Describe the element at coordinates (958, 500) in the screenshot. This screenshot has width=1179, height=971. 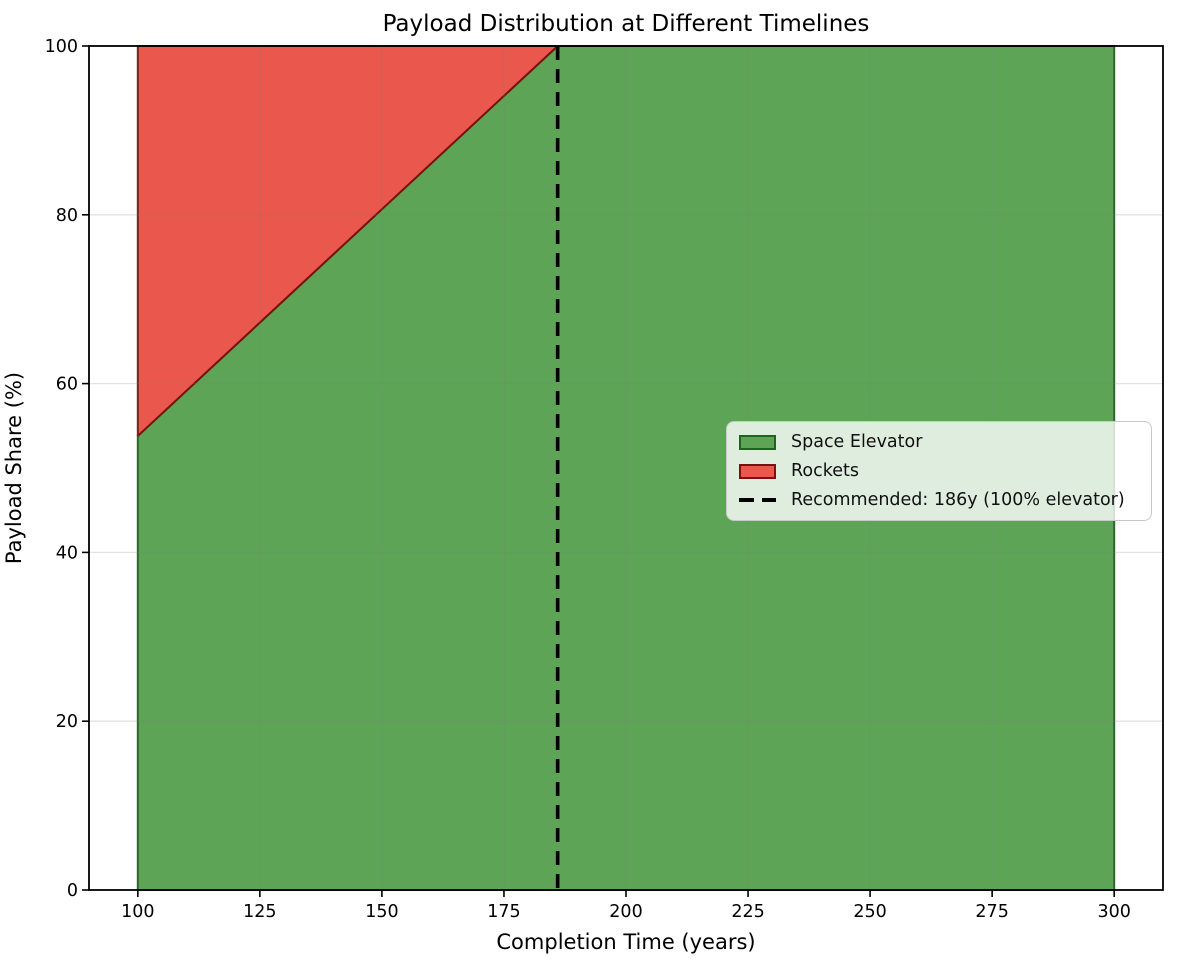
I see `legend-label-recommended: Recommended: 186y (100% elevator)` at that location.